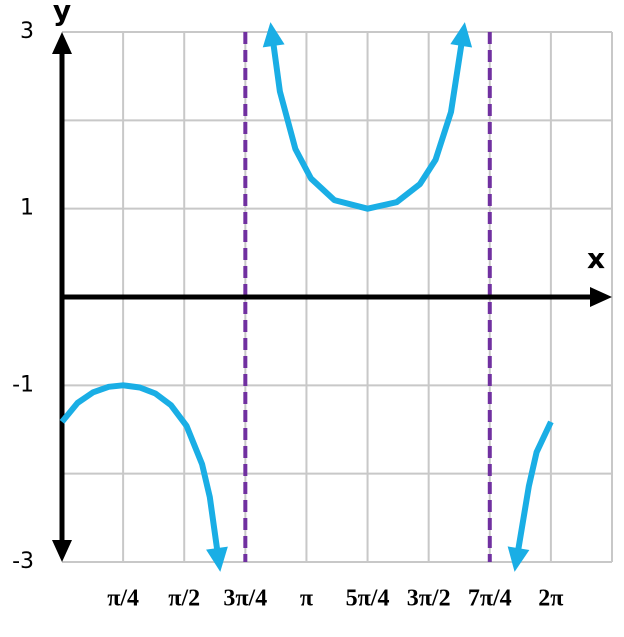  I want to click on y-tick-label: -1, so click(23, 384).